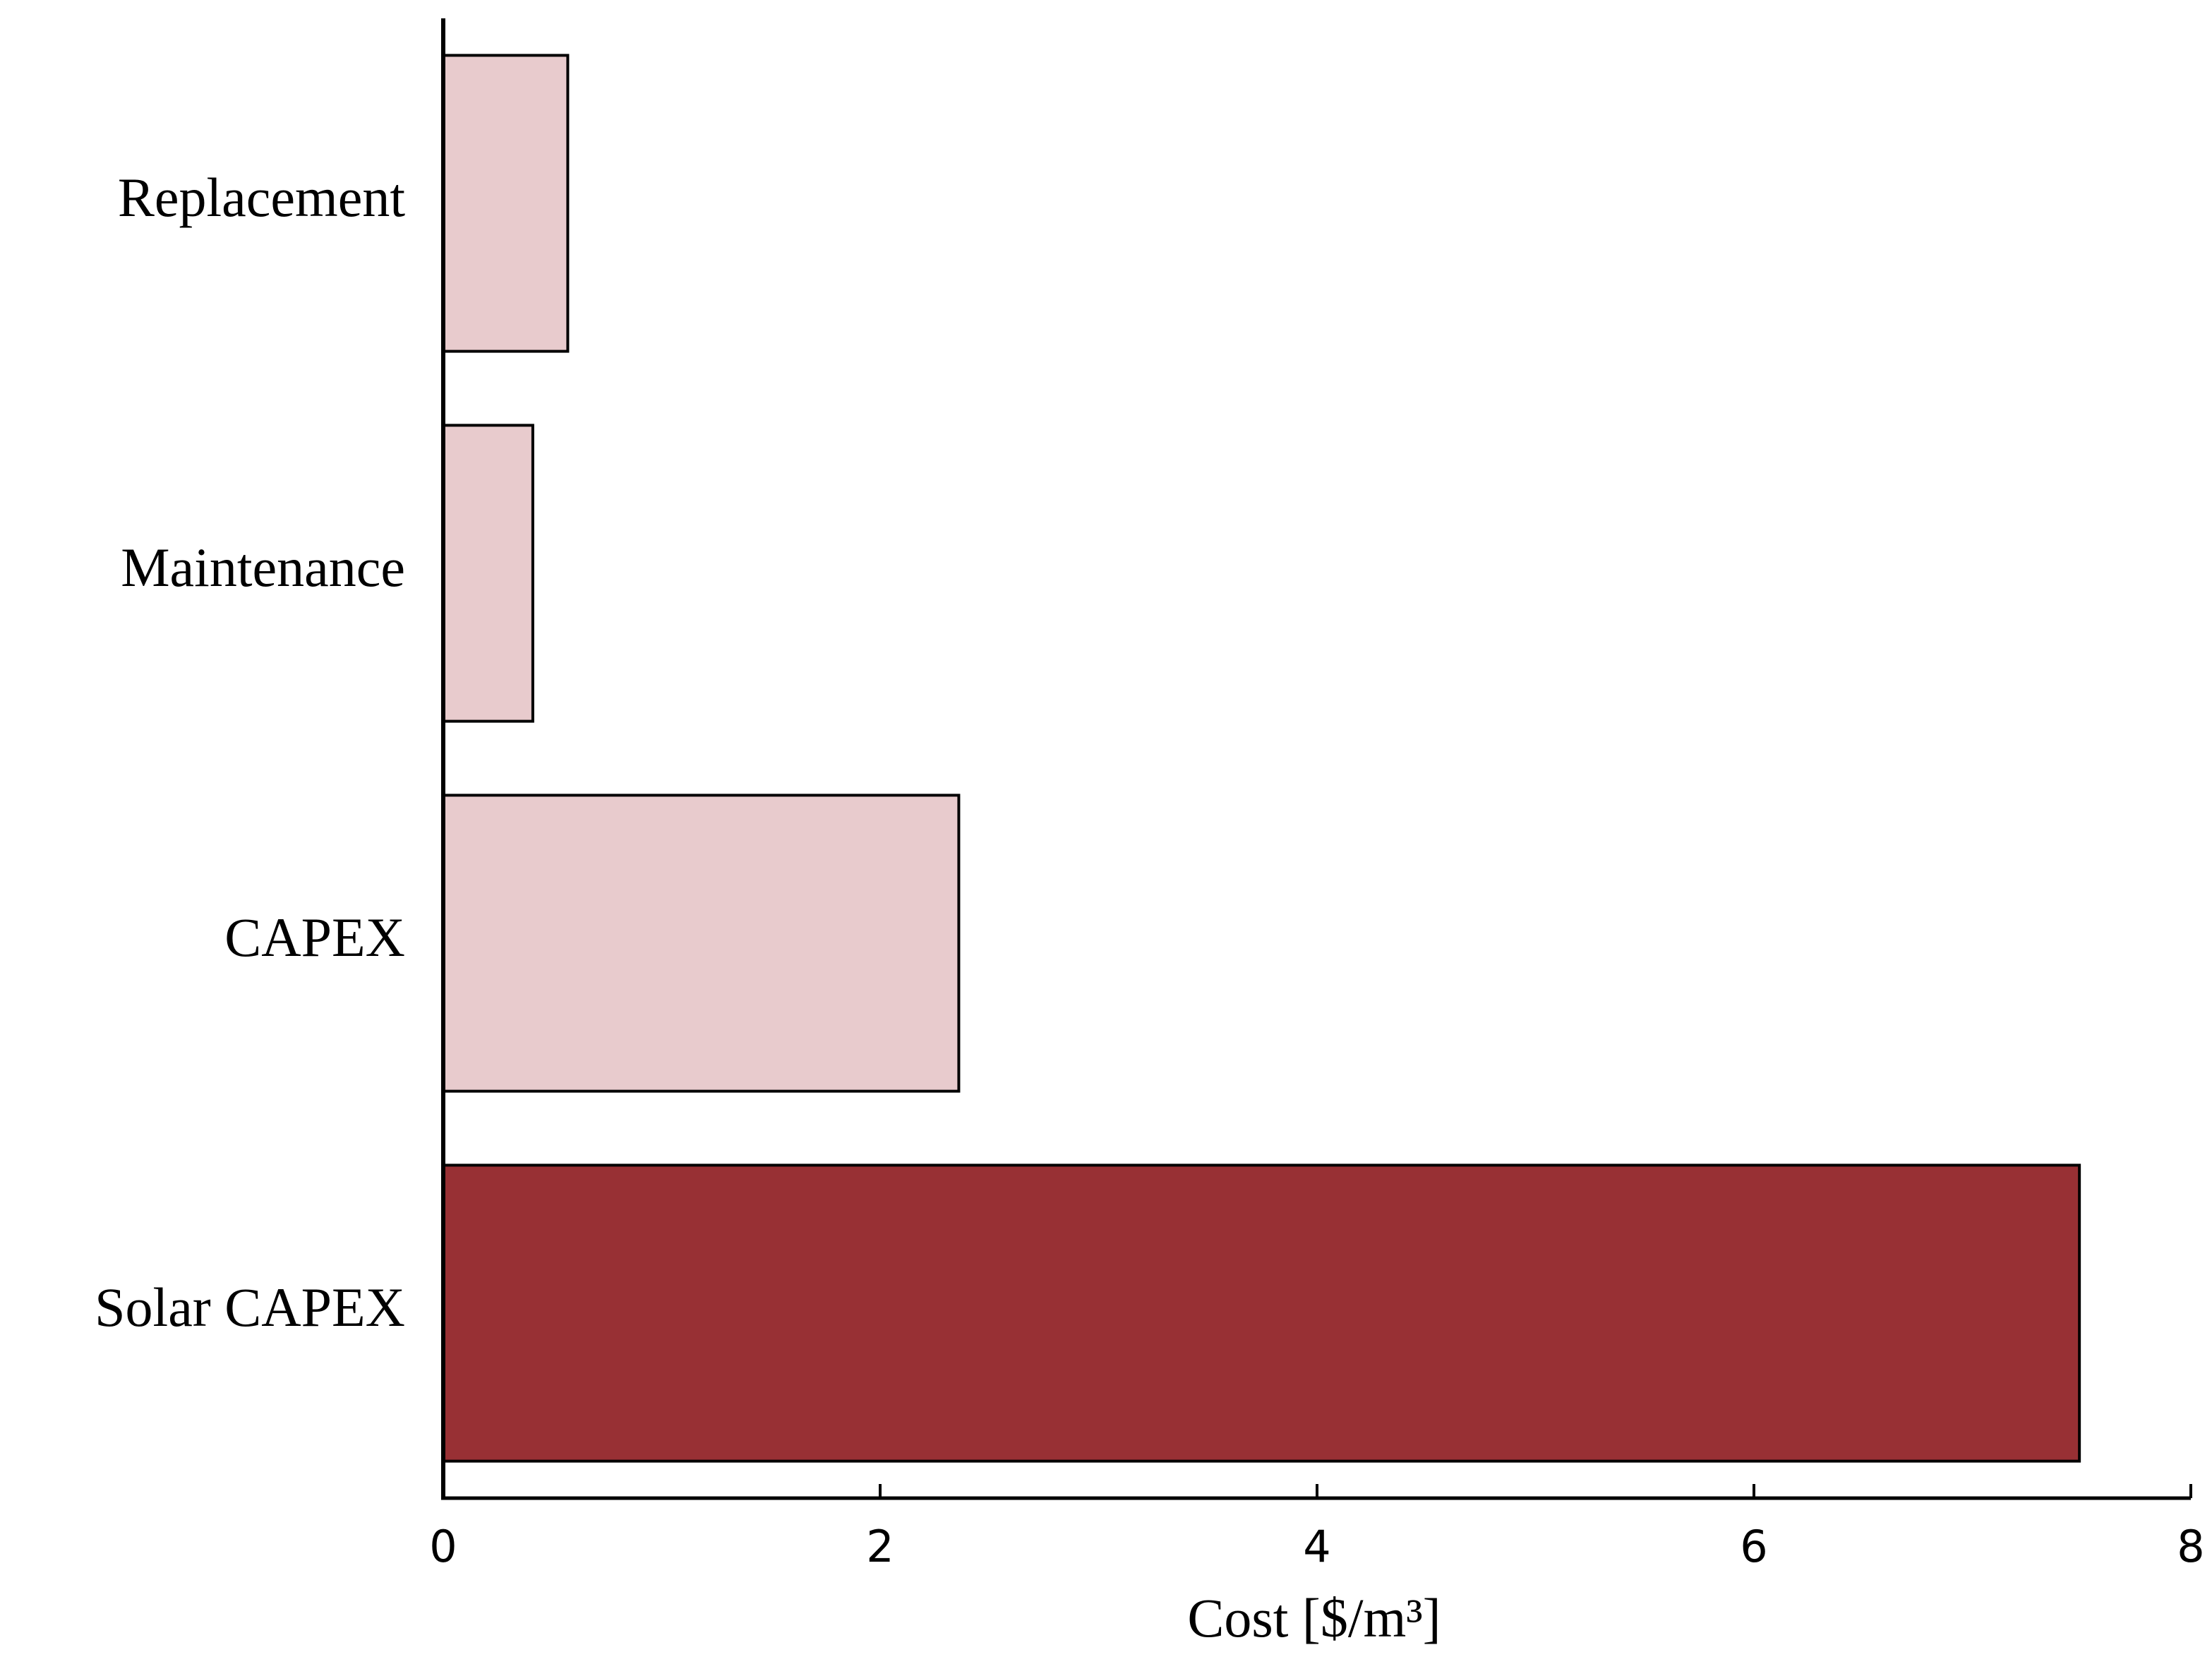  Describe the element at coordinates (1314, 1618) in the screenshot. I see `x-axis-label: Cost [$/m³]` at that location.